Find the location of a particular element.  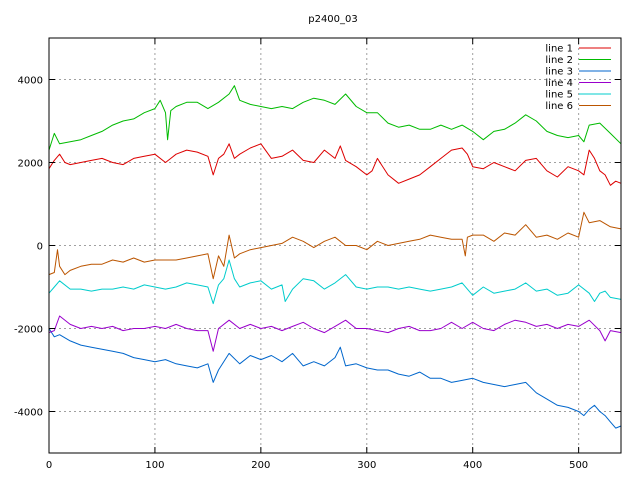

y-tick-label: 4000 is located at coordinates (30, 81).